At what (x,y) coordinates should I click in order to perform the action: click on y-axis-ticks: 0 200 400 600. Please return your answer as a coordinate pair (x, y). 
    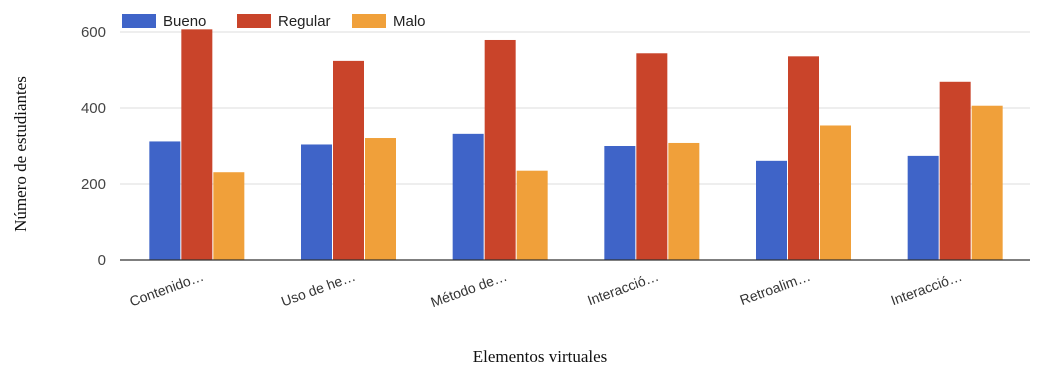
    Looking at the image, I should click on (93, 146).